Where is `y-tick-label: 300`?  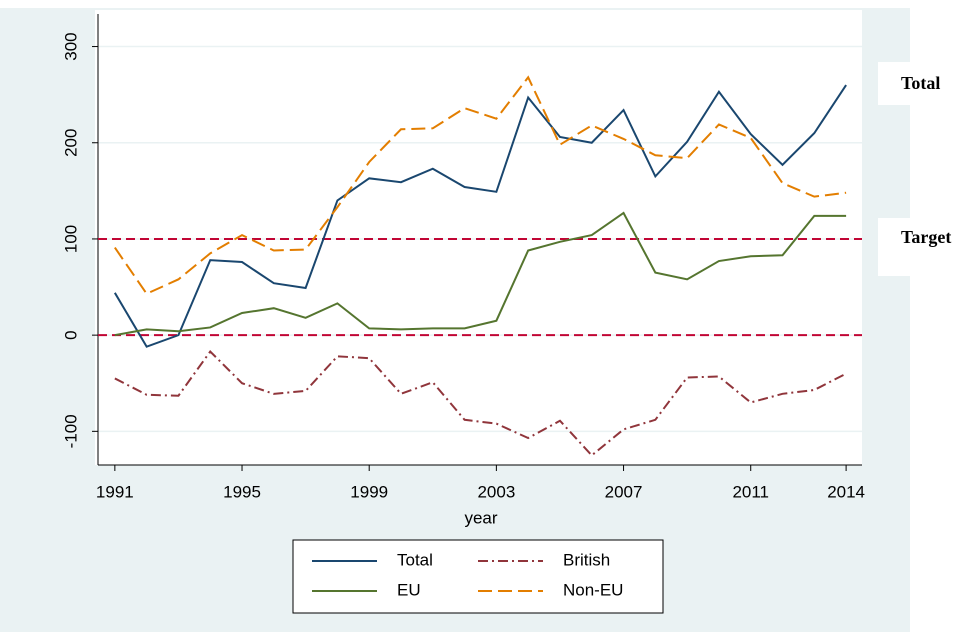
y-tick-label: 300 is located at coordinates (70, 46).